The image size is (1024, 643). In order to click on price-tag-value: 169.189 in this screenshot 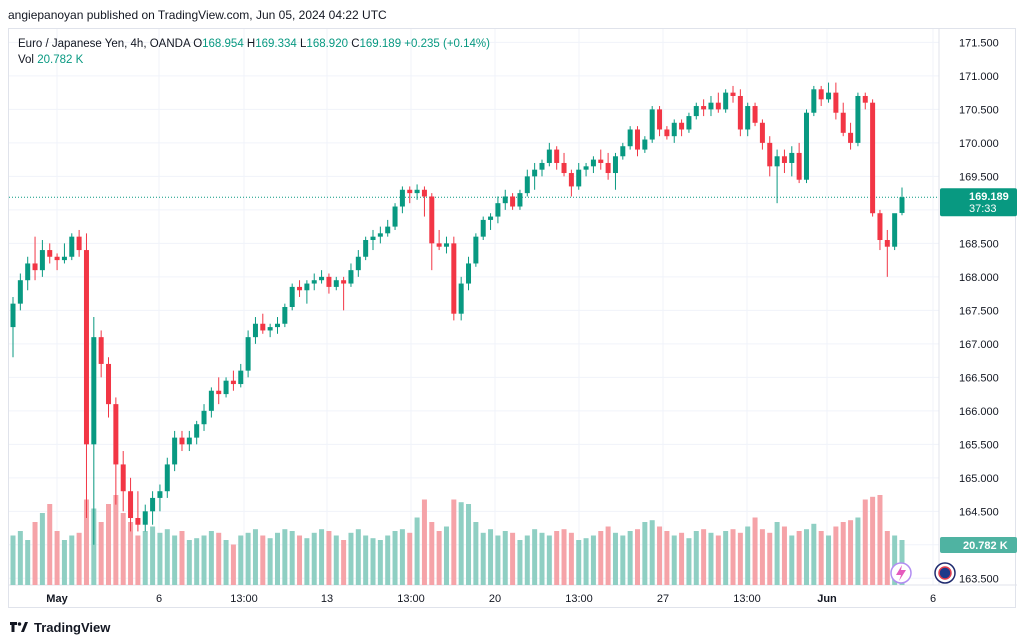, I will do `click(989, 197)`.